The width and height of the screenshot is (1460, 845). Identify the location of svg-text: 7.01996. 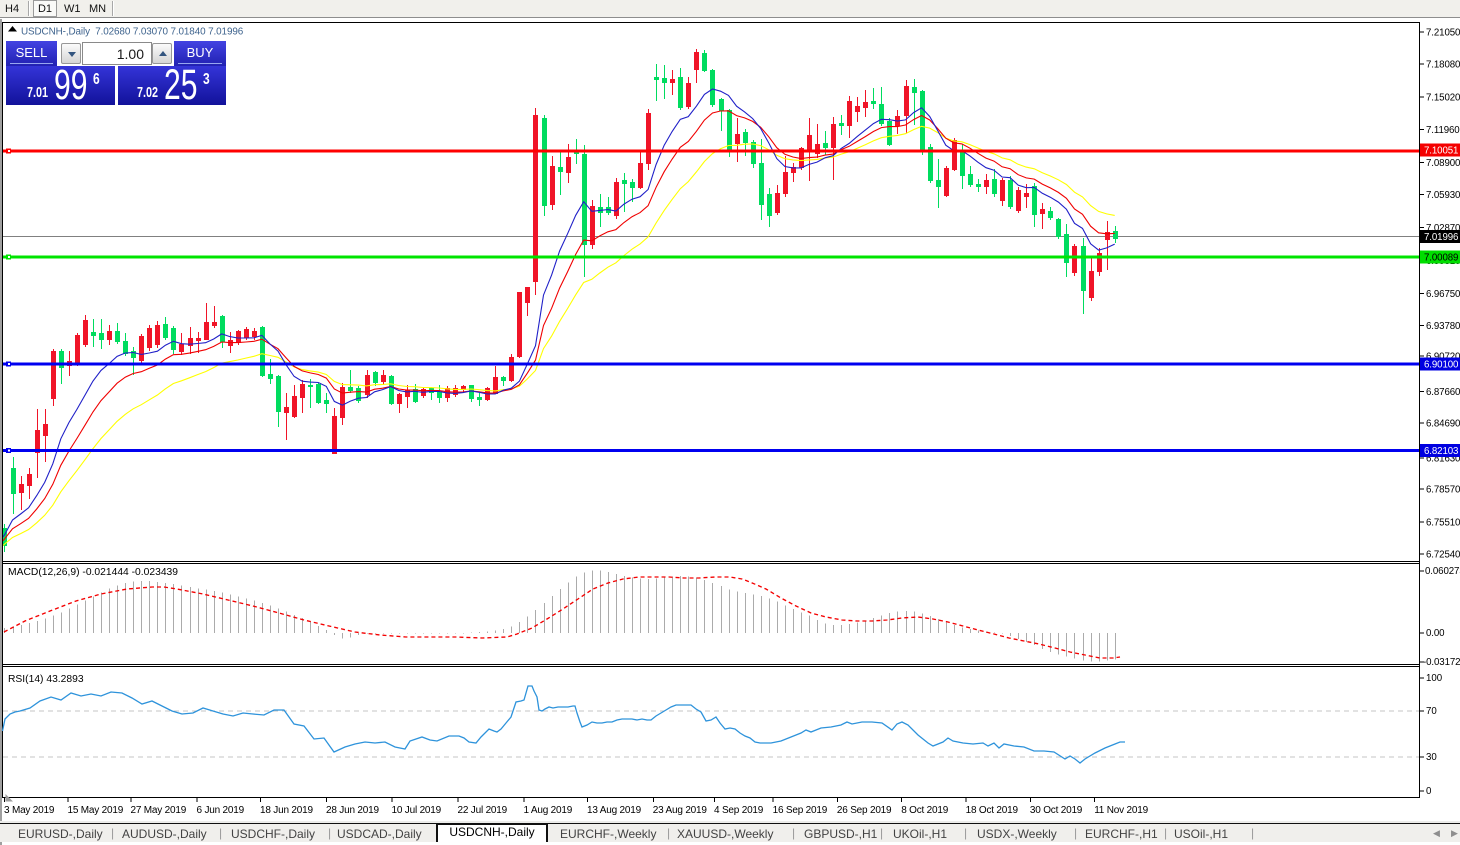
(1441, 237).